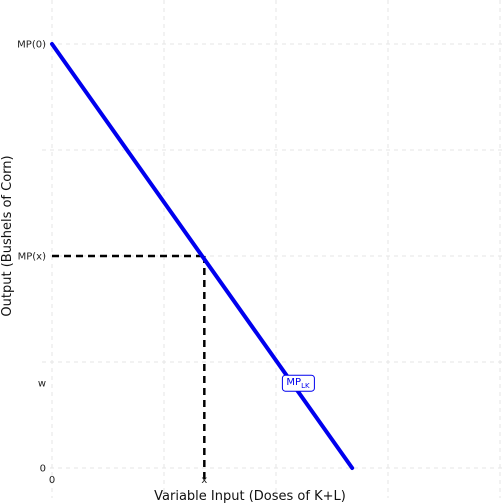  What do you see at coordinates (31, 45) in the screenshot?
I see `y-tick-label: MP(0)` at bounding box center [31, 45].